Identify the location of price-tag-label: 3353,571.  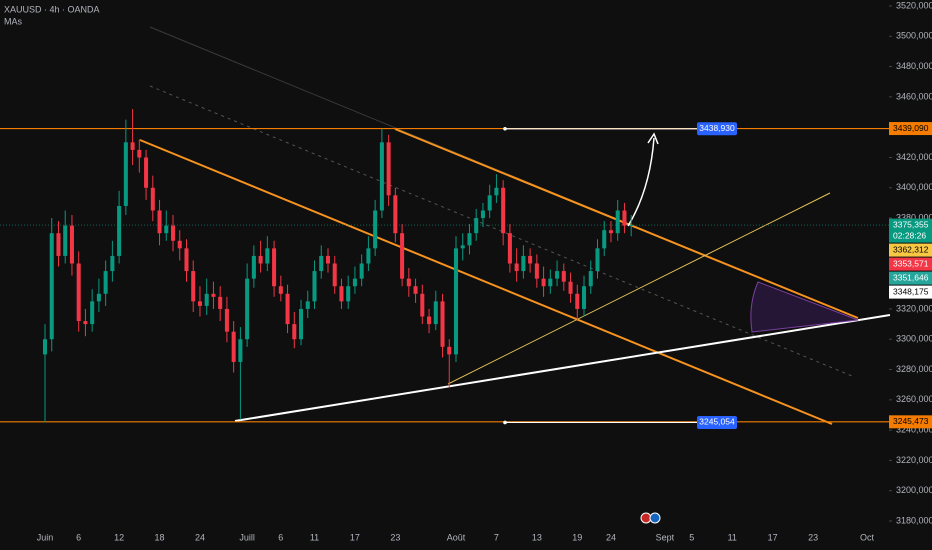
(911, 263).